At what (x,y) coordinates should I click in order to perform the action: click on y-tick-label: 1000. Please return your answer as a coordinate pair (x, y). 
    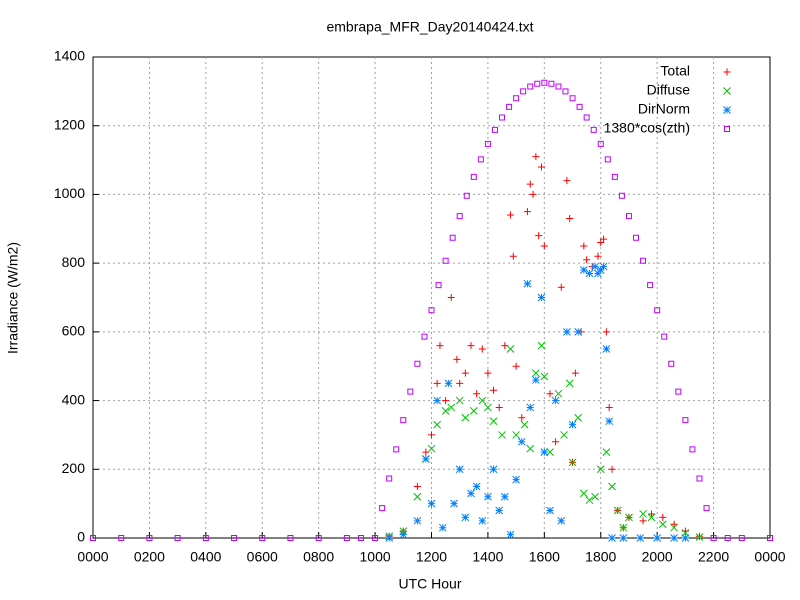
    Looking at the image, I should click on (69, 193).